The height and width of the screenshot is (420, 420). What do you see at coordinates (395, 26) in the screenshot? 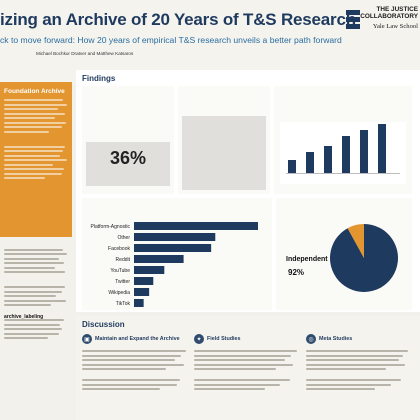
I see `logo-school: Yale Law School` at bounding box center [395, 26].